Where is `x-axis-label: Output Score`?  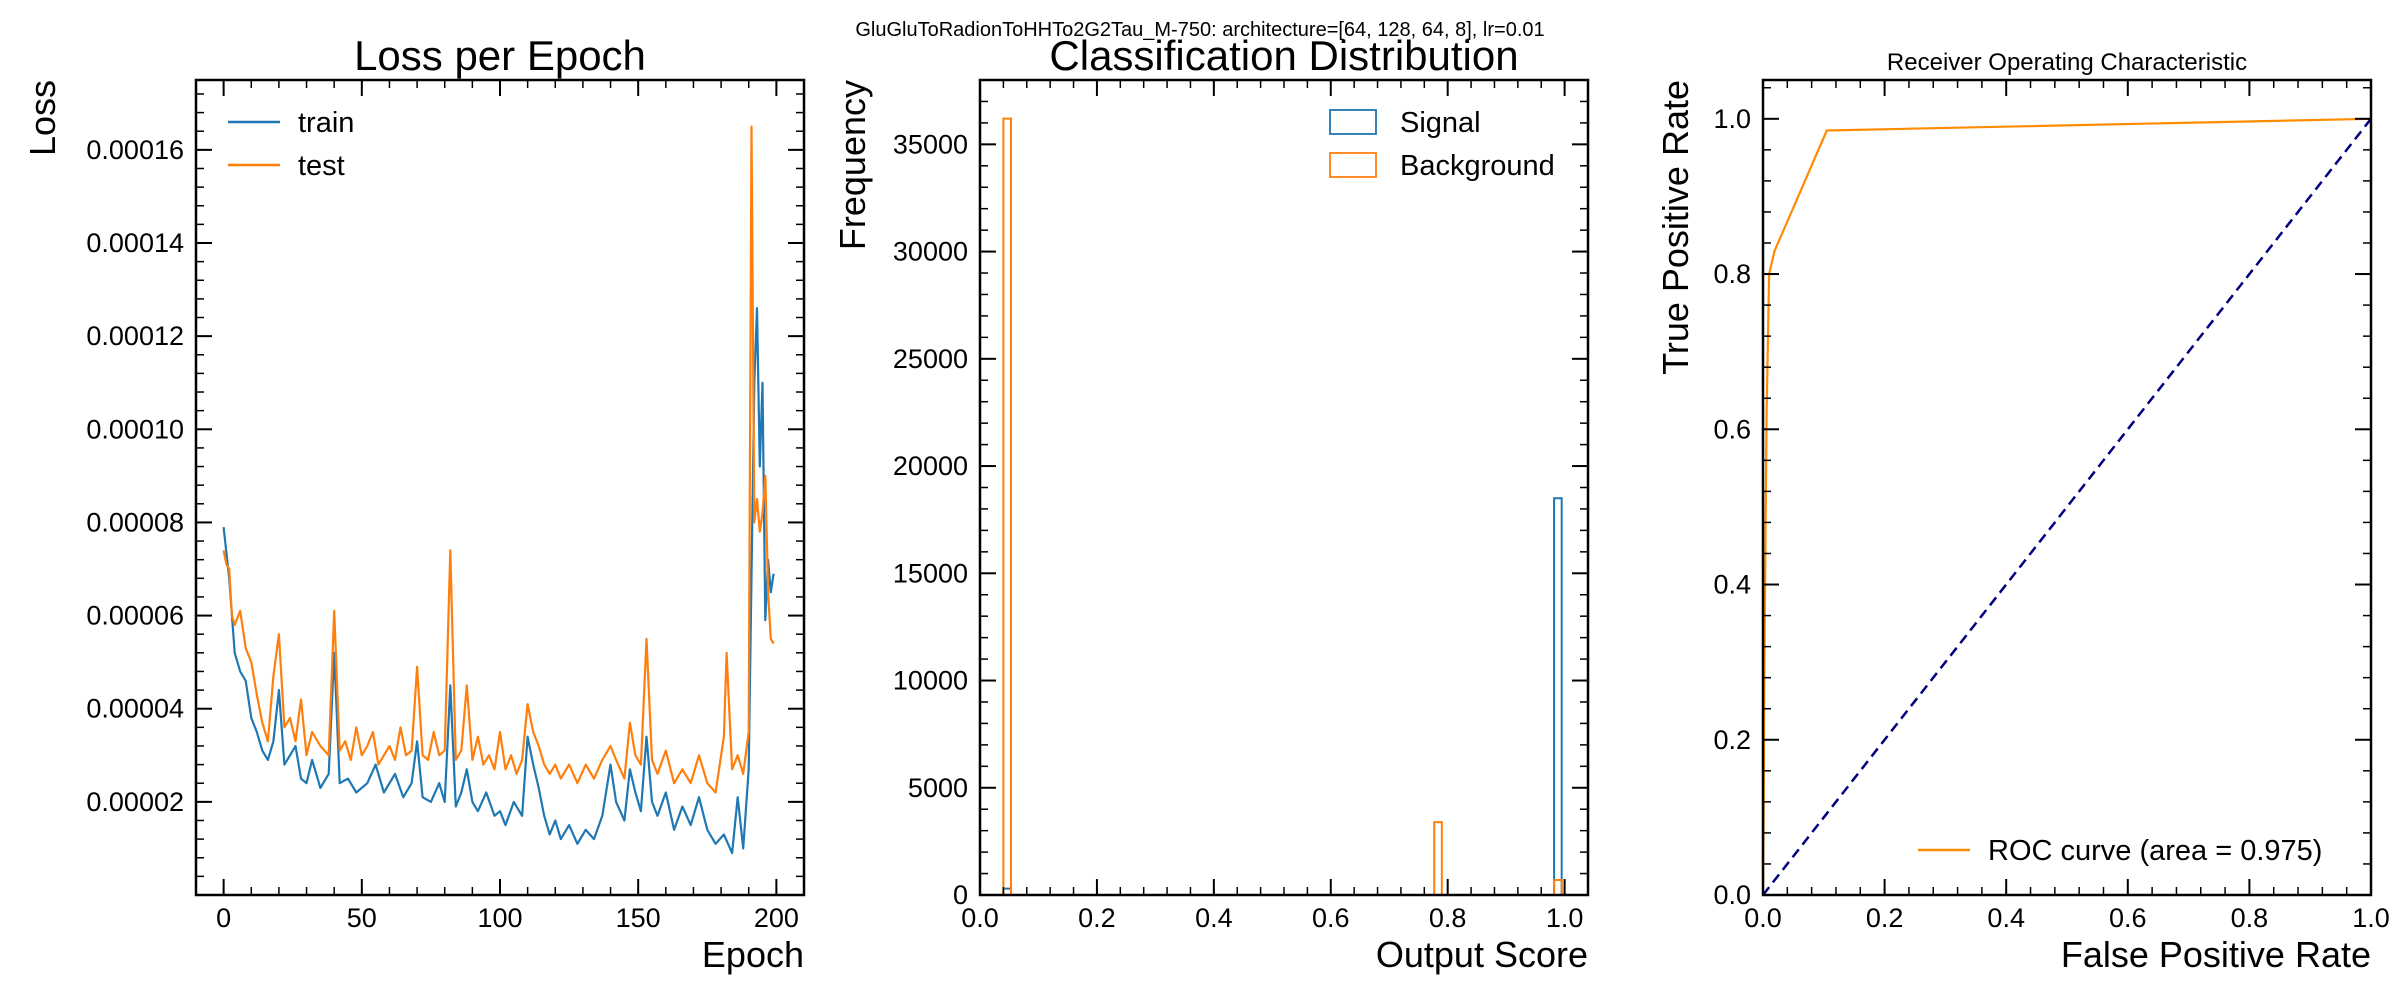 x-axis-label: Output Score is located at coordinates (1482, 954).